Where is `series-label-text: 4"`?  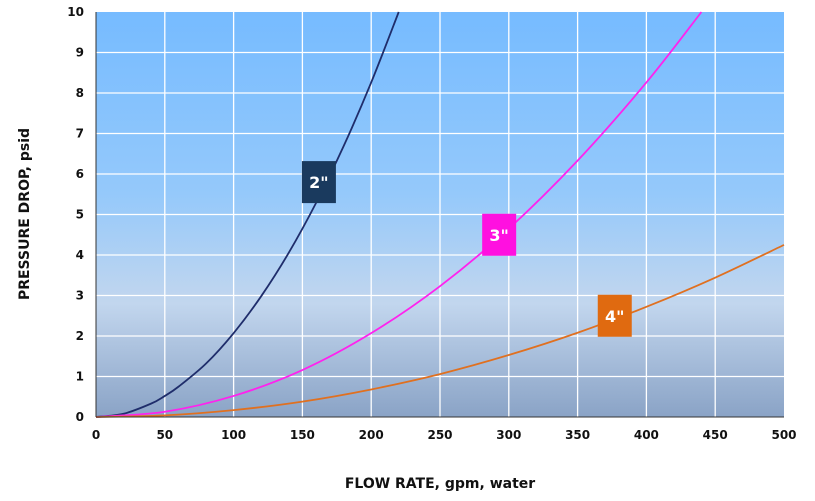 series-label-text: 4" is located at coordinates (614, 316).